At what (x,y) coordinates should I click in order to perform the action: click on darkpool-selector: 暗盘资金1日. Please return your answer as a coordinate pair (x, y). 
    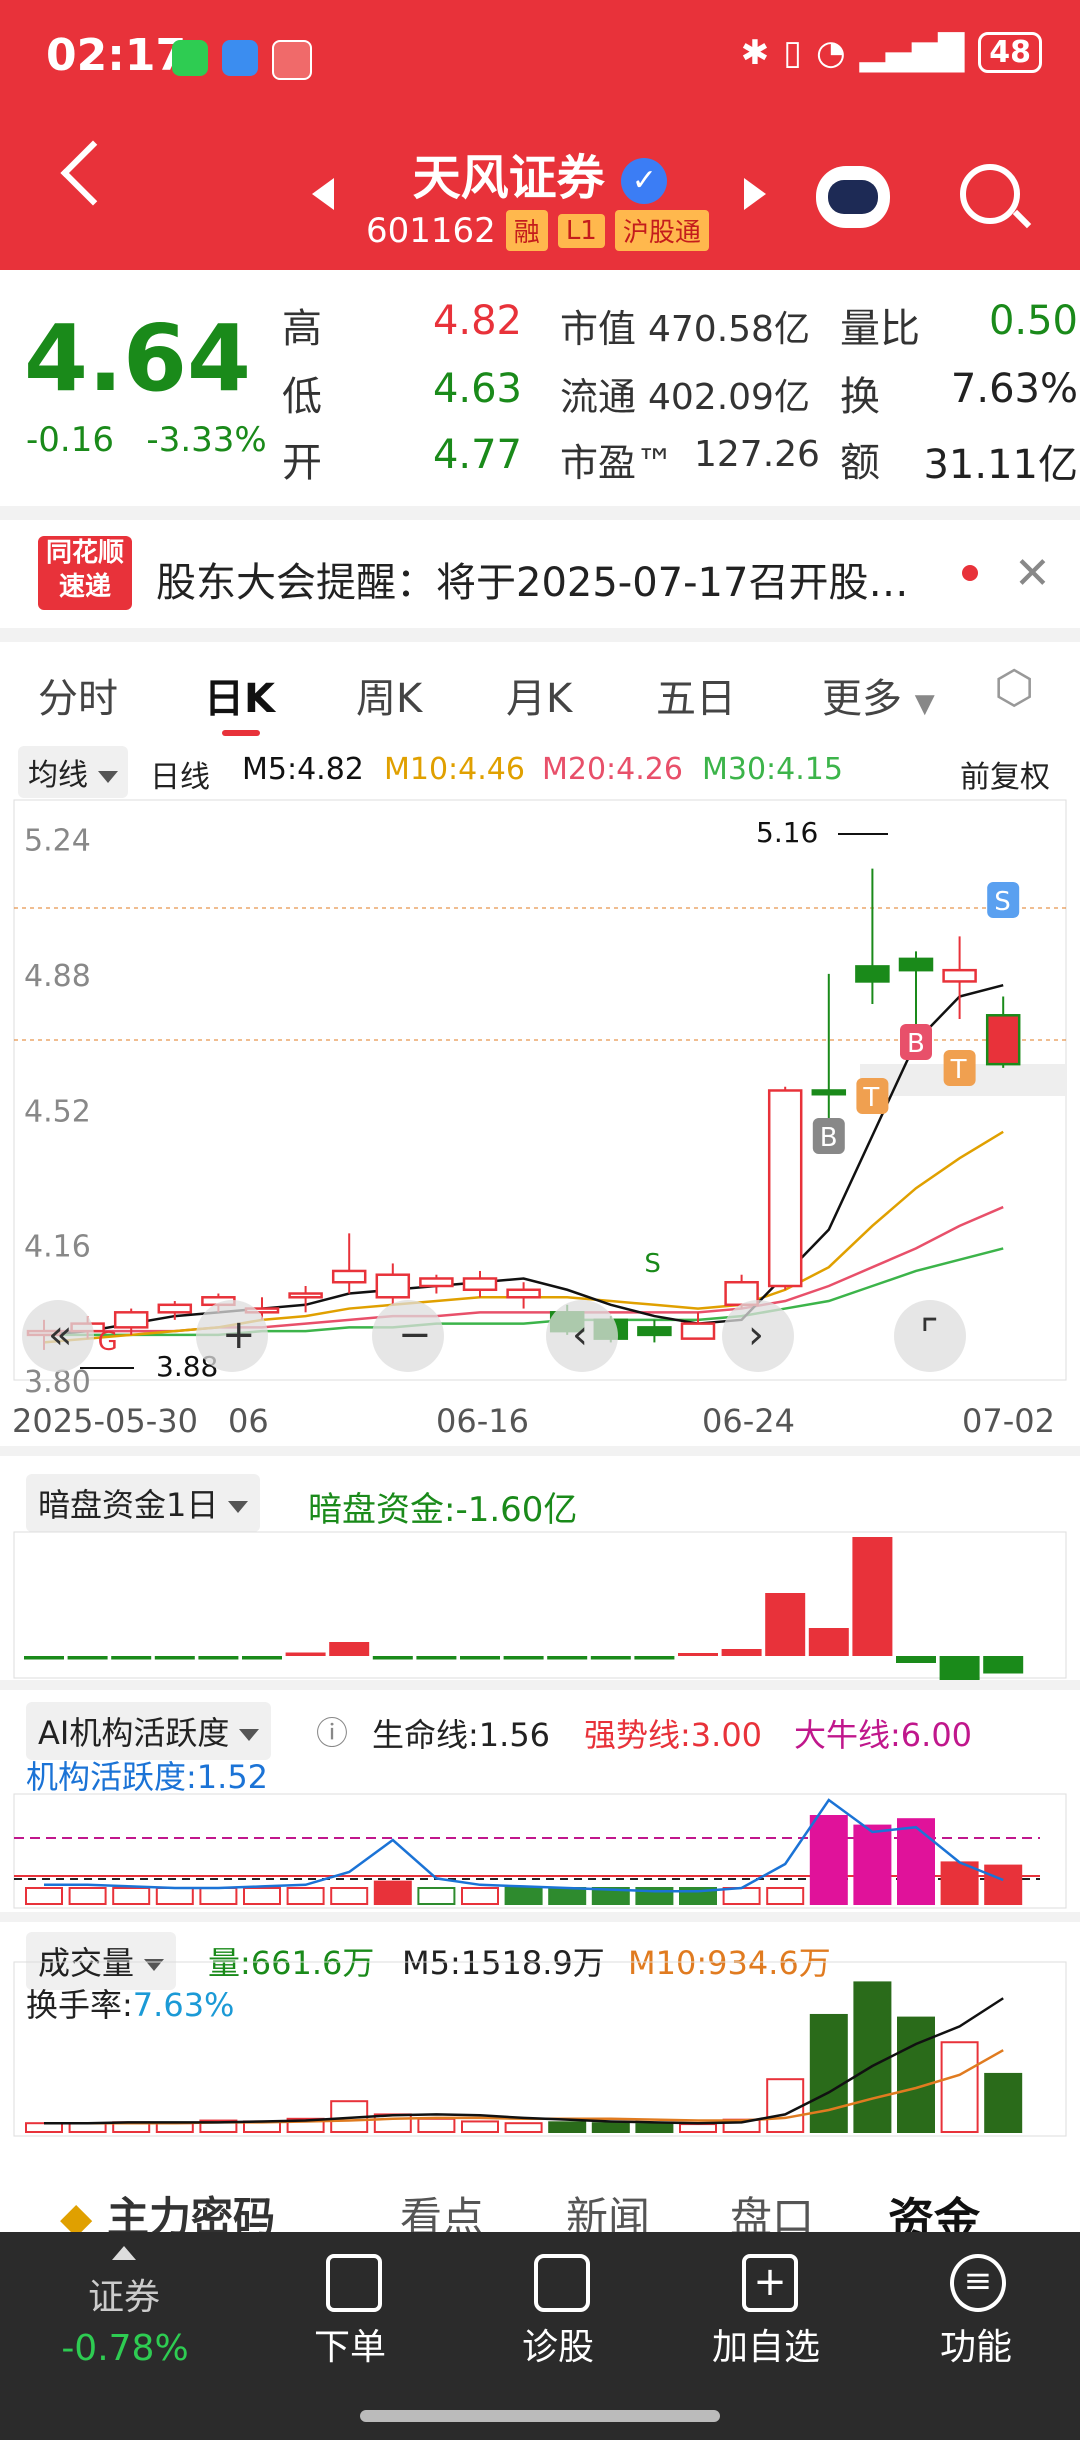
    Looking at the image, I should click on (143, 1503).